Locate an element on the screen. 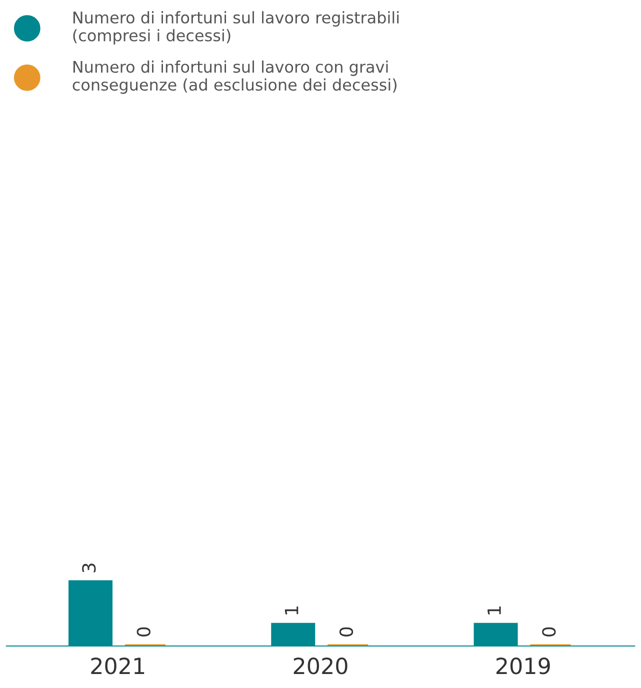  data-label: 3 is located at coordinates (89, 568).